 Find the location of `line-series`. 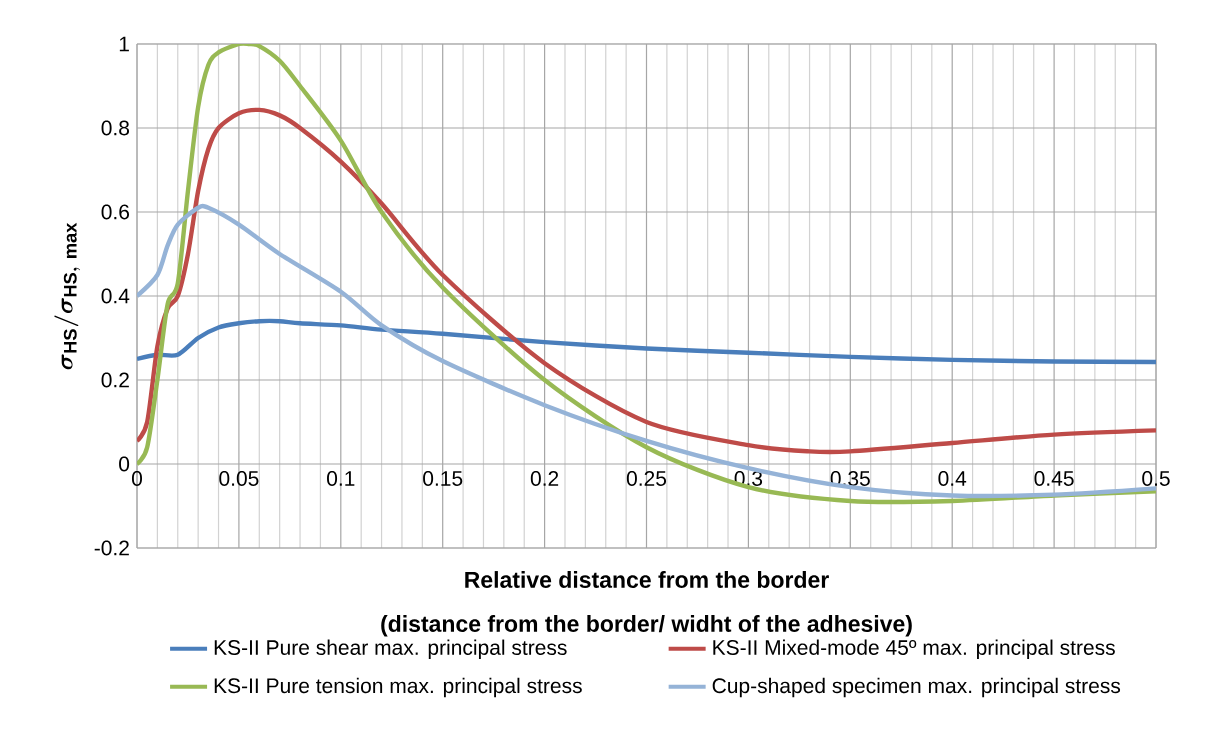

line-series is located at coordinates (646, 341).